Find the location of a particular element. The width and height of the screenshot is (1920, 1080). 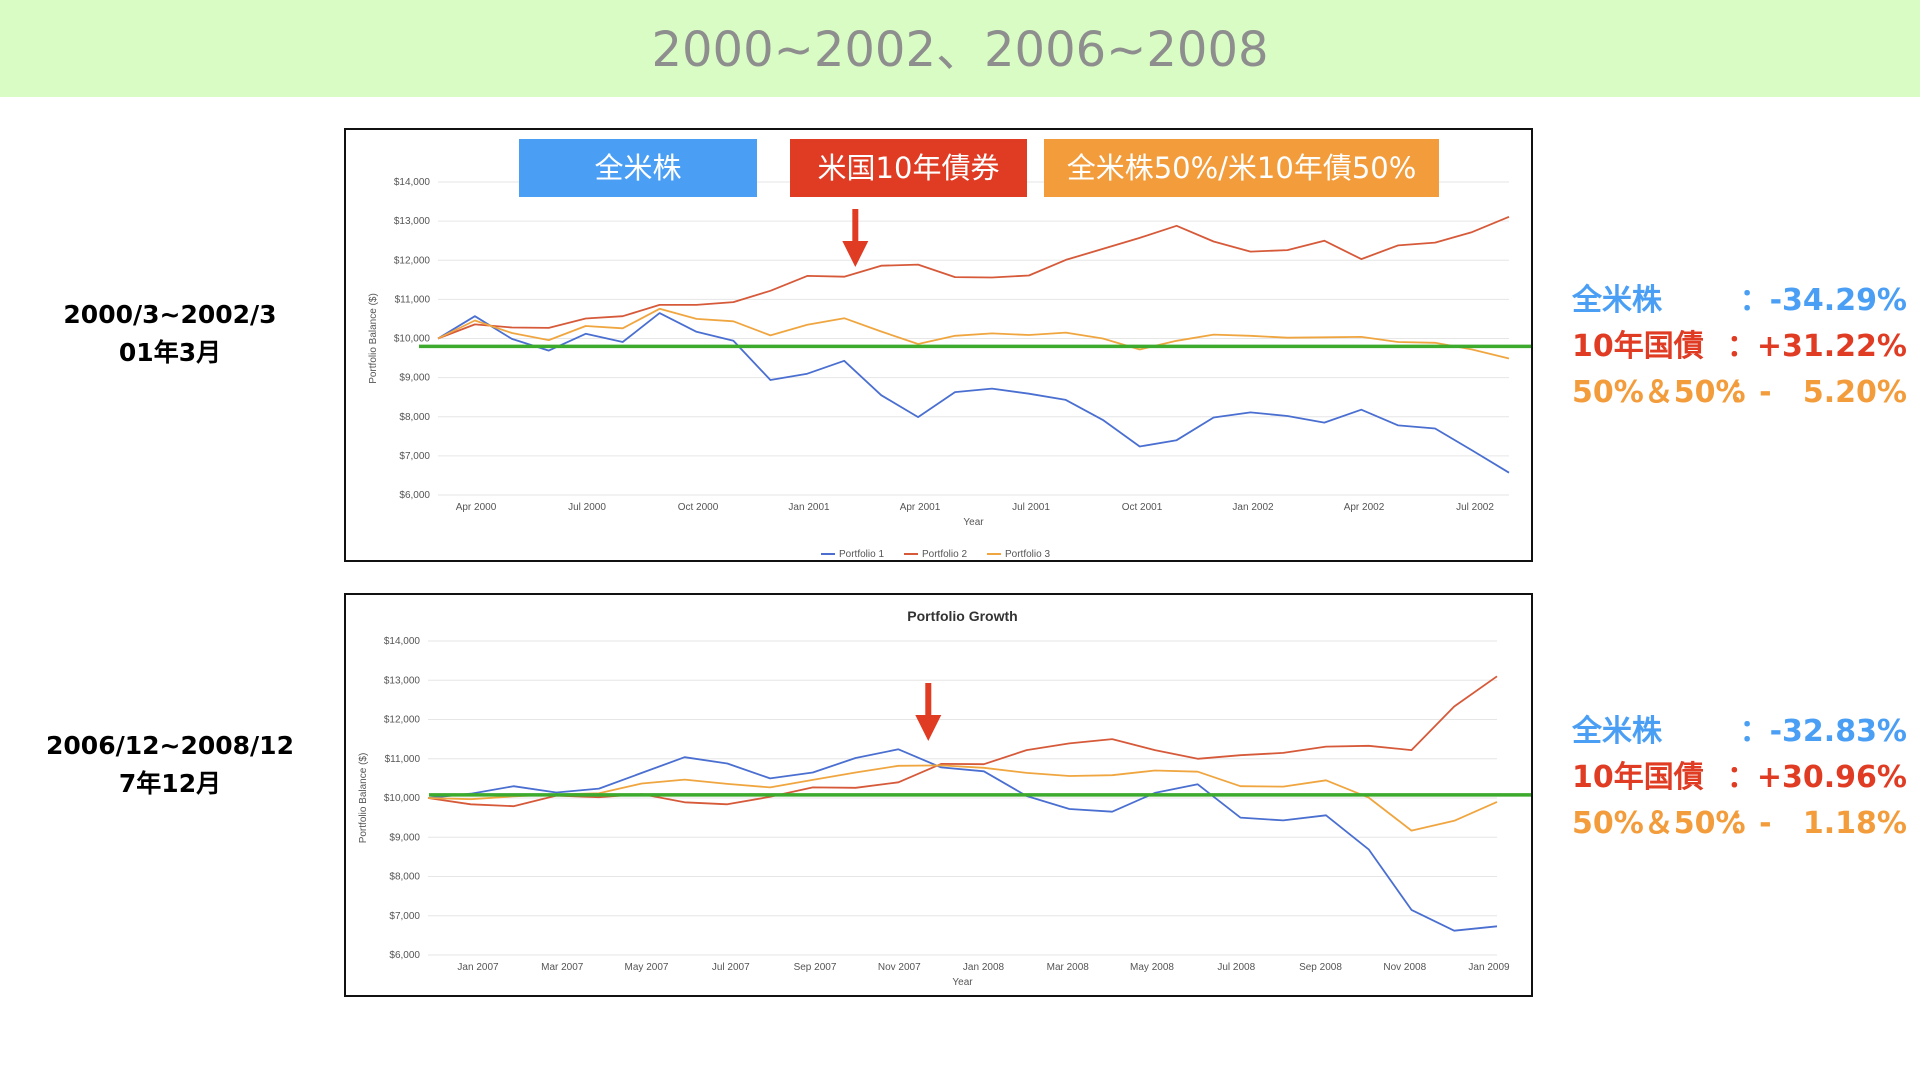

x-tick-label: Jul 2008 is located at coordinates (1236, 967).